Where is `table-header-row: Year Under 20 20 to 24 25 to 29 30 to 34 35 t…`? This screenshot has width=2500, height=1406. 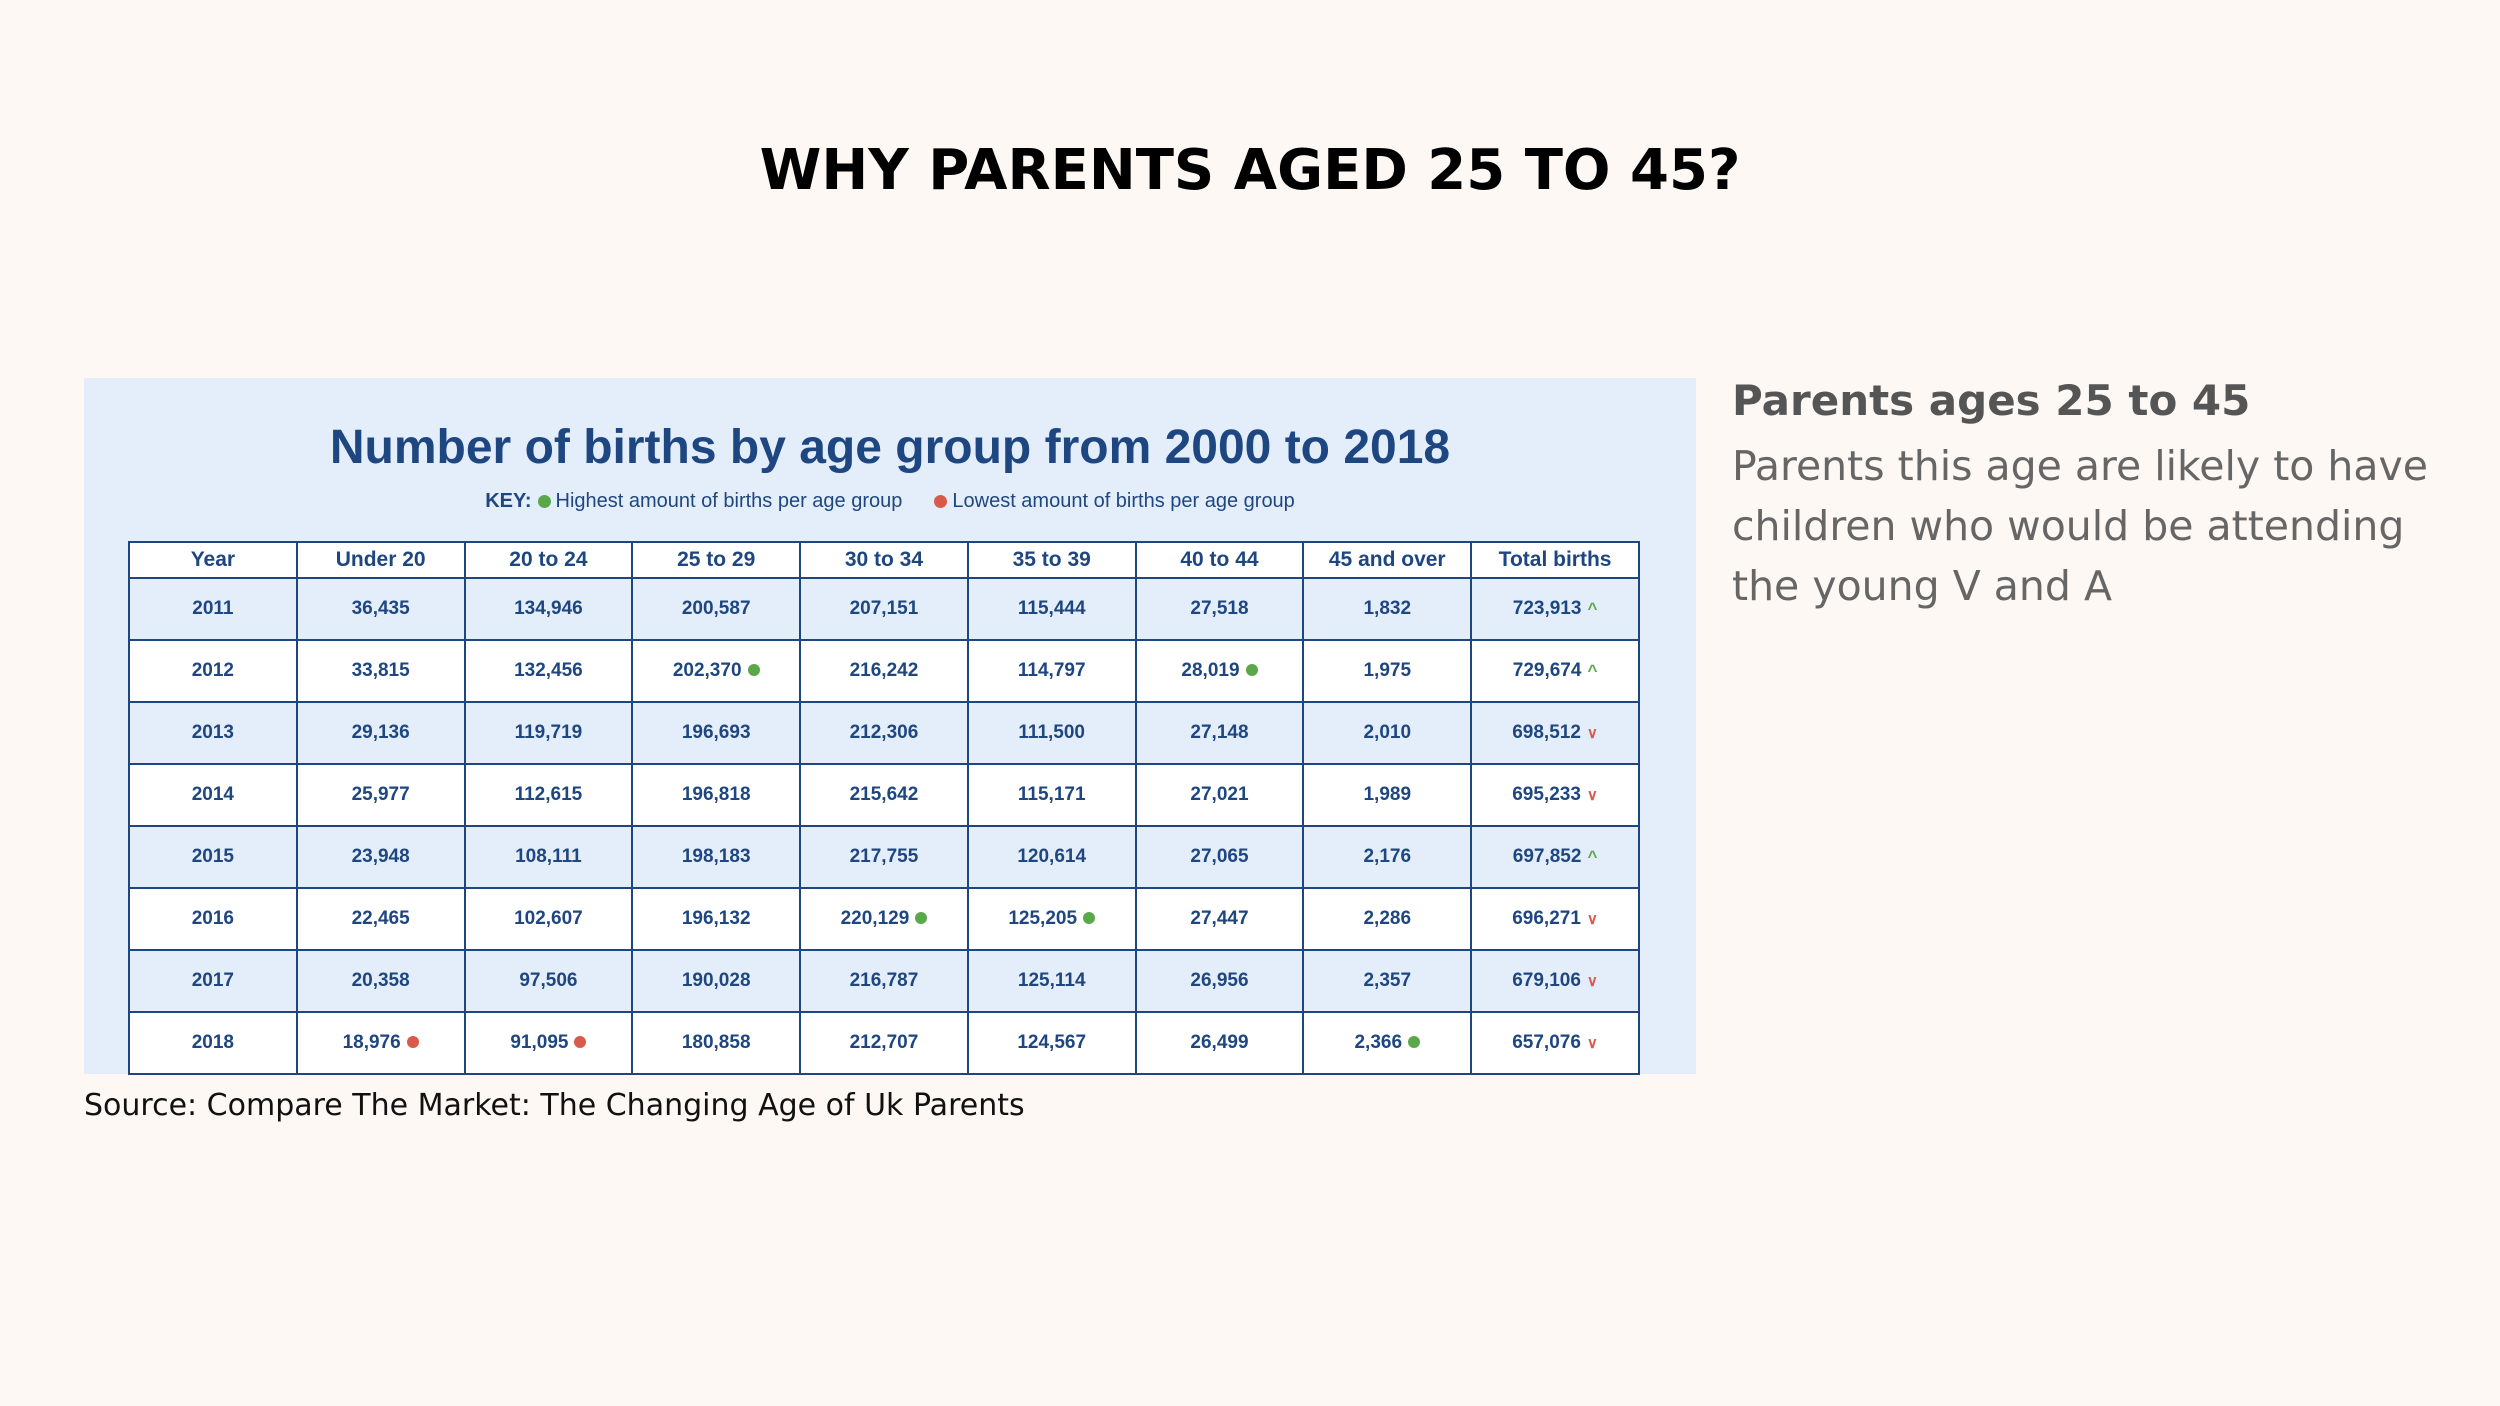
table-header-row: Year Under 20 20 to 24 25 to 29 30 to 34 35 t… is located at coordinates (884, 560).